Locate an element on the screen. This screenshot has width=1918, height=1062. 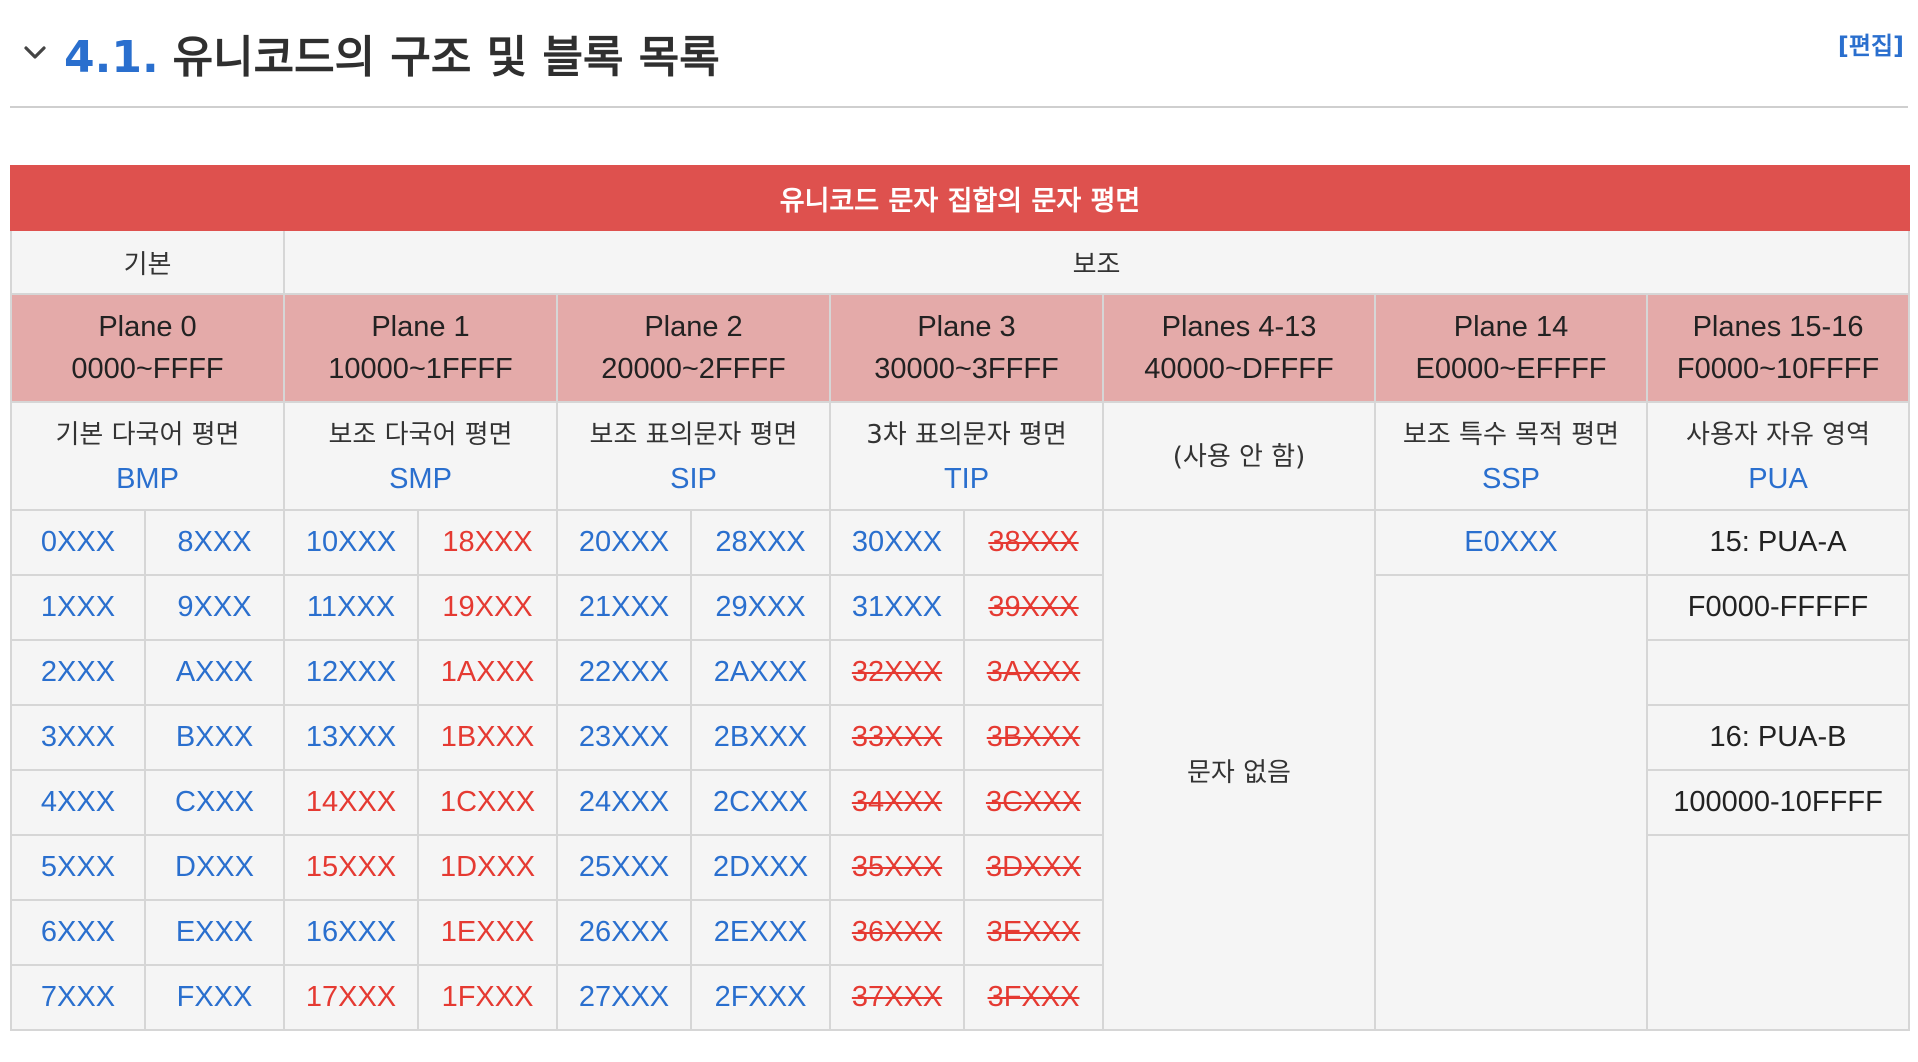
block-cell: 18XXX is located at coordinates (487, 542).